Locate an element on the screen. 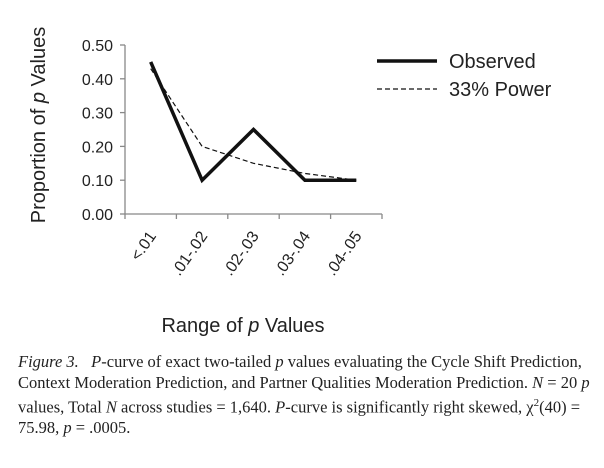 This screenshot has height=468, width=604. caption-text-7: (40) = 75.98, is located at coordinates (299, 417).